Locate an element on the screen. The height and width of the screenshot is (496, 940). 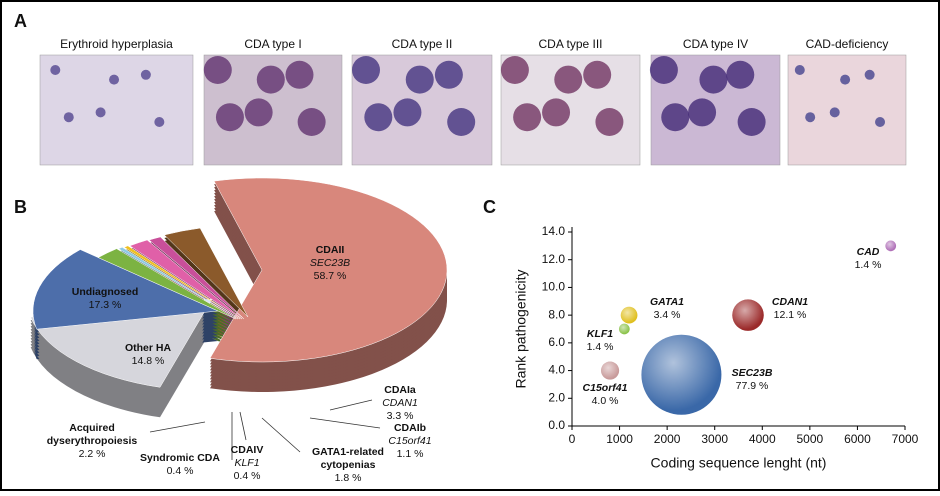
slice-label: CDAIV is located at coordinates (247, 450).